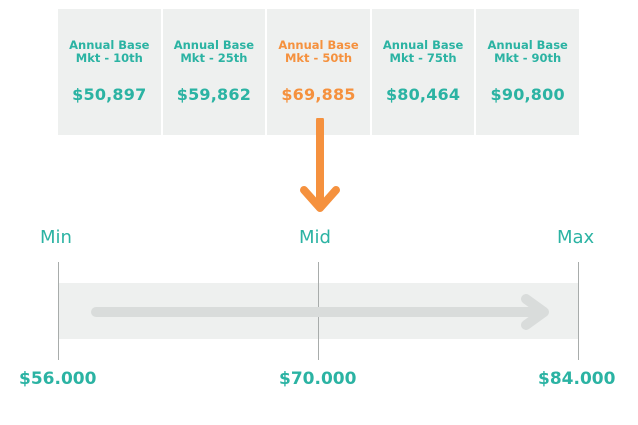  Describe the element at coordinates (320, 312) in the screenshot. I see `arrow-right-icon` at that location.